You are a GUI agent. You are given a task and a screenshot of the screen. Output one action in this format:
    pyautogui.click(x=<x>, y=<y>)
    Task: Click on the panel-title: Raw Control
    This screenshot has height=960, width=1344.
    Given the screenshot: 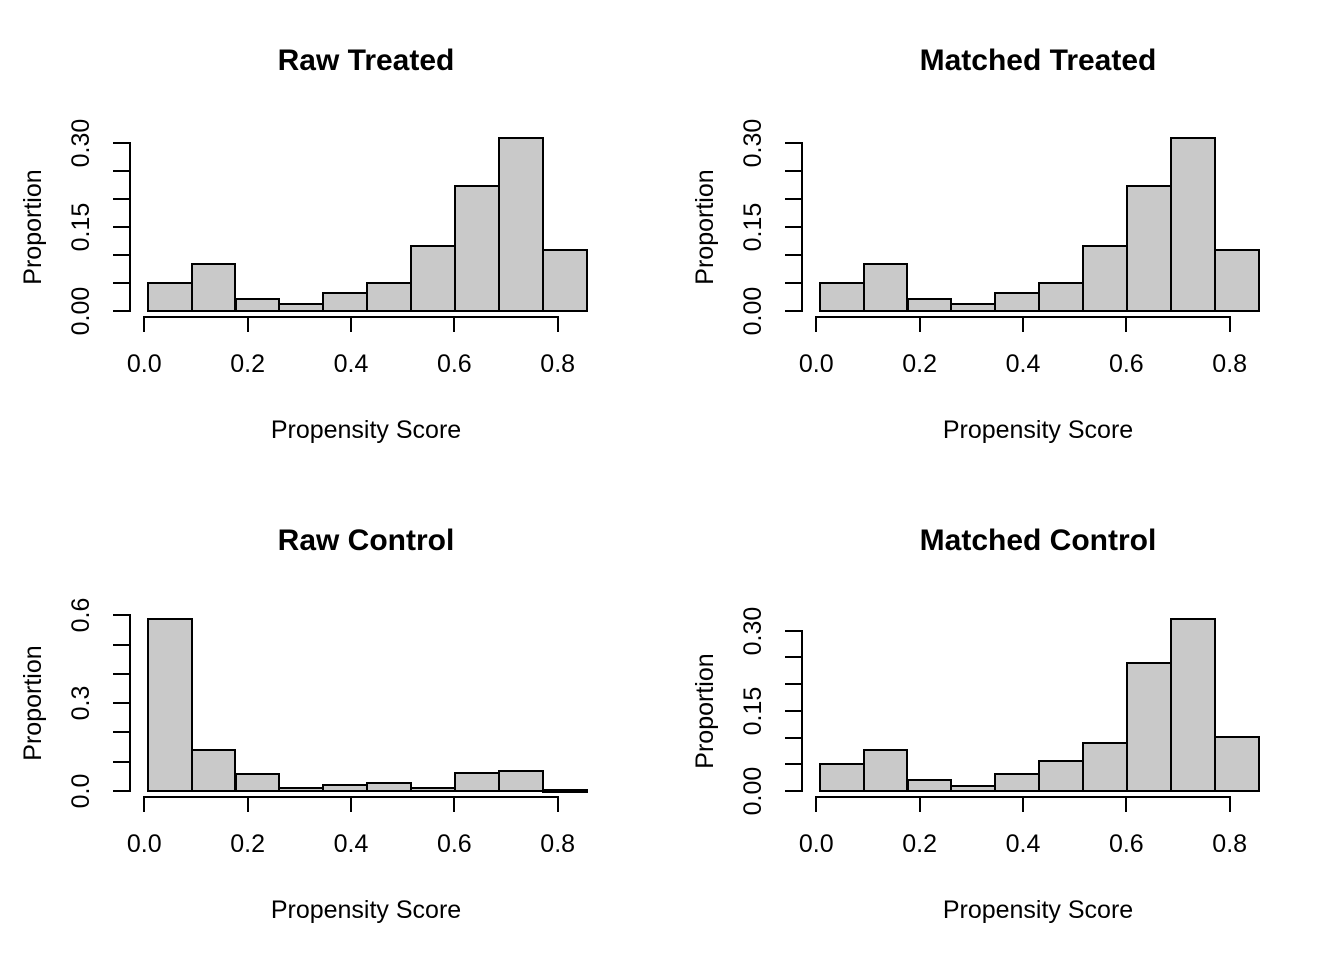 What is the action you would take?
    pyautogui.click(x=366, y=540)
    